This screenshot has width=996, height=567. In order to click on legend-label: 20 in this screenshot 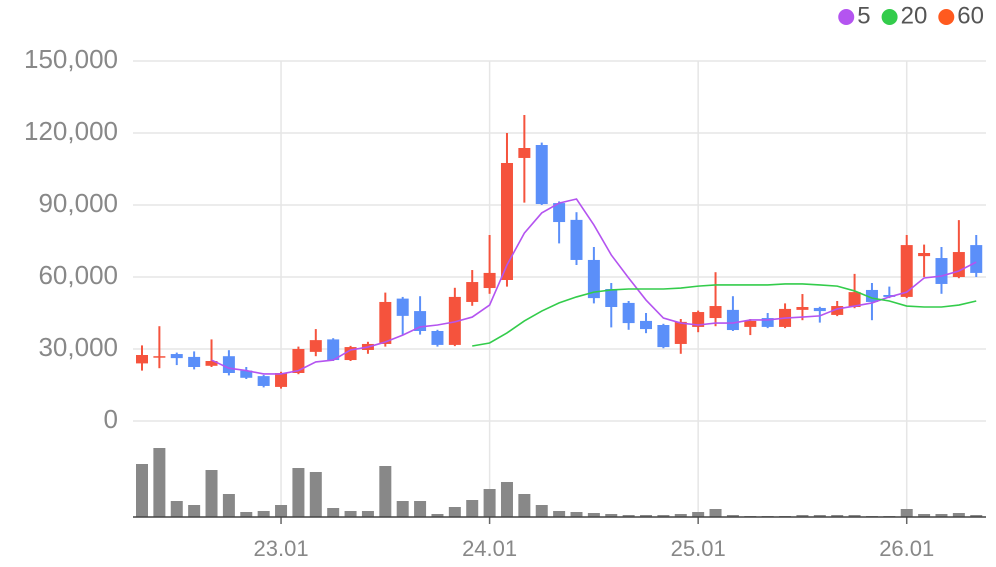, I will do `click(914, 15)`.